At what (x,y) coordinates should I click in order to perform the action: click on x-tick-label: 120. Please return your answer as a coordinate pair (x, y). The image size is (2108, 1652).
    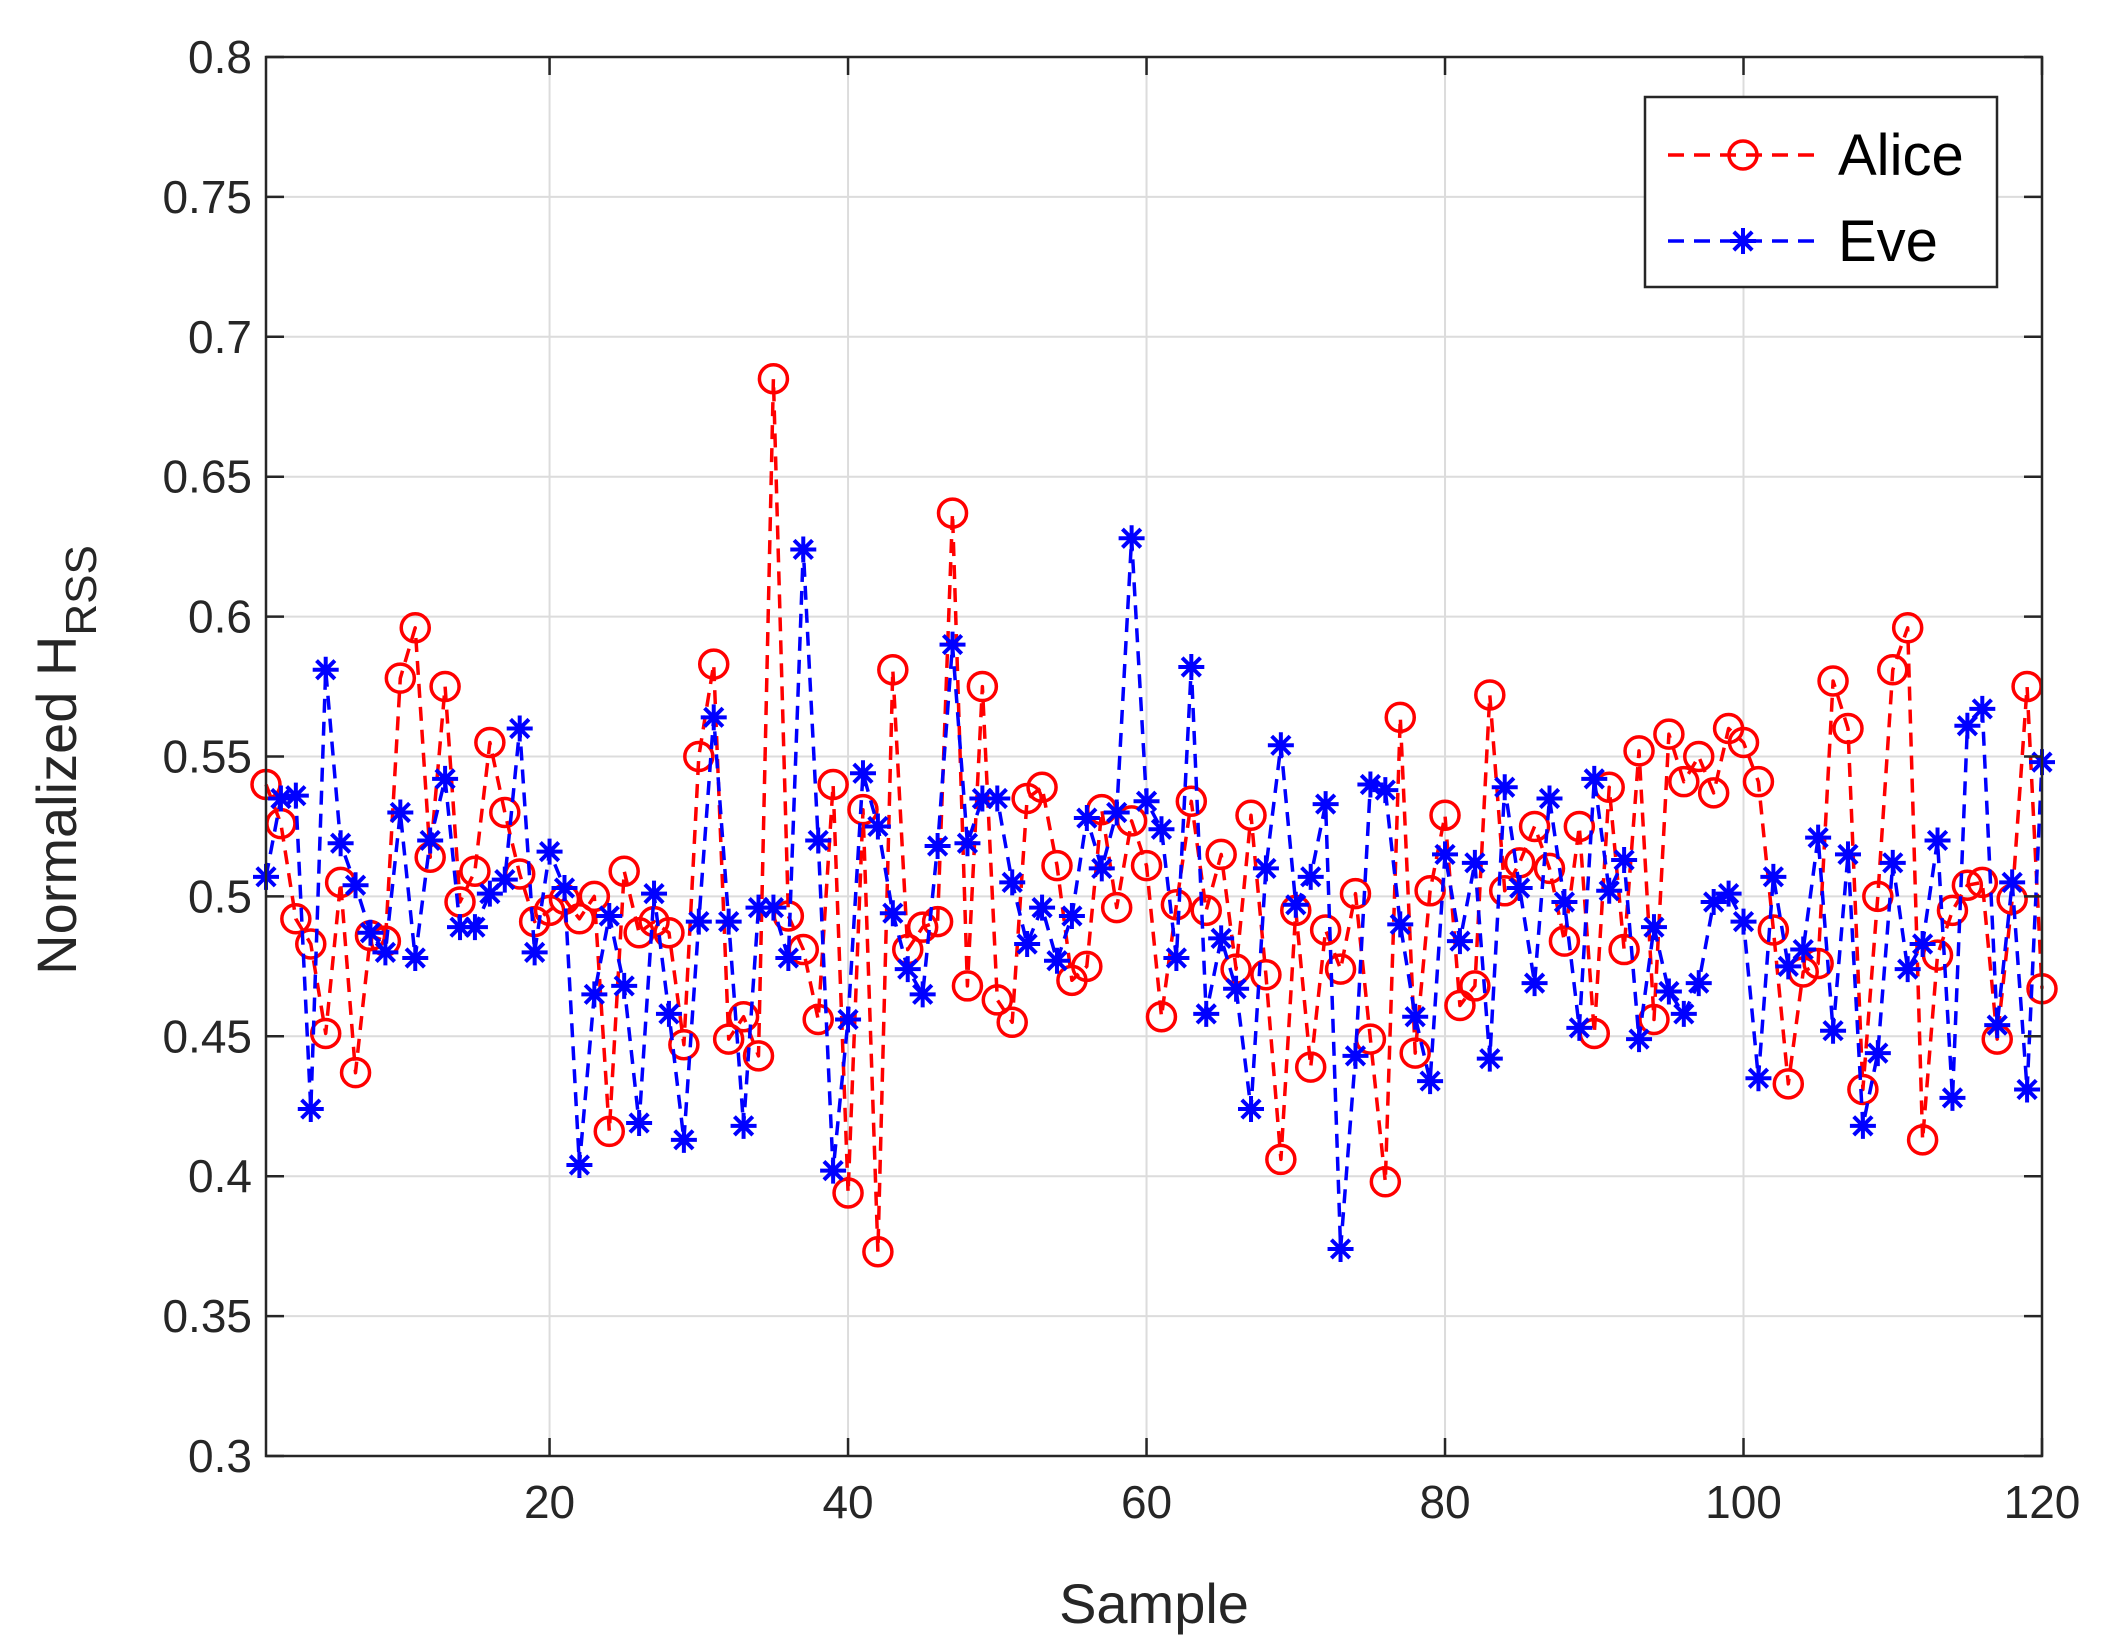
    Looking at the image, I should click on (2042, 1502).